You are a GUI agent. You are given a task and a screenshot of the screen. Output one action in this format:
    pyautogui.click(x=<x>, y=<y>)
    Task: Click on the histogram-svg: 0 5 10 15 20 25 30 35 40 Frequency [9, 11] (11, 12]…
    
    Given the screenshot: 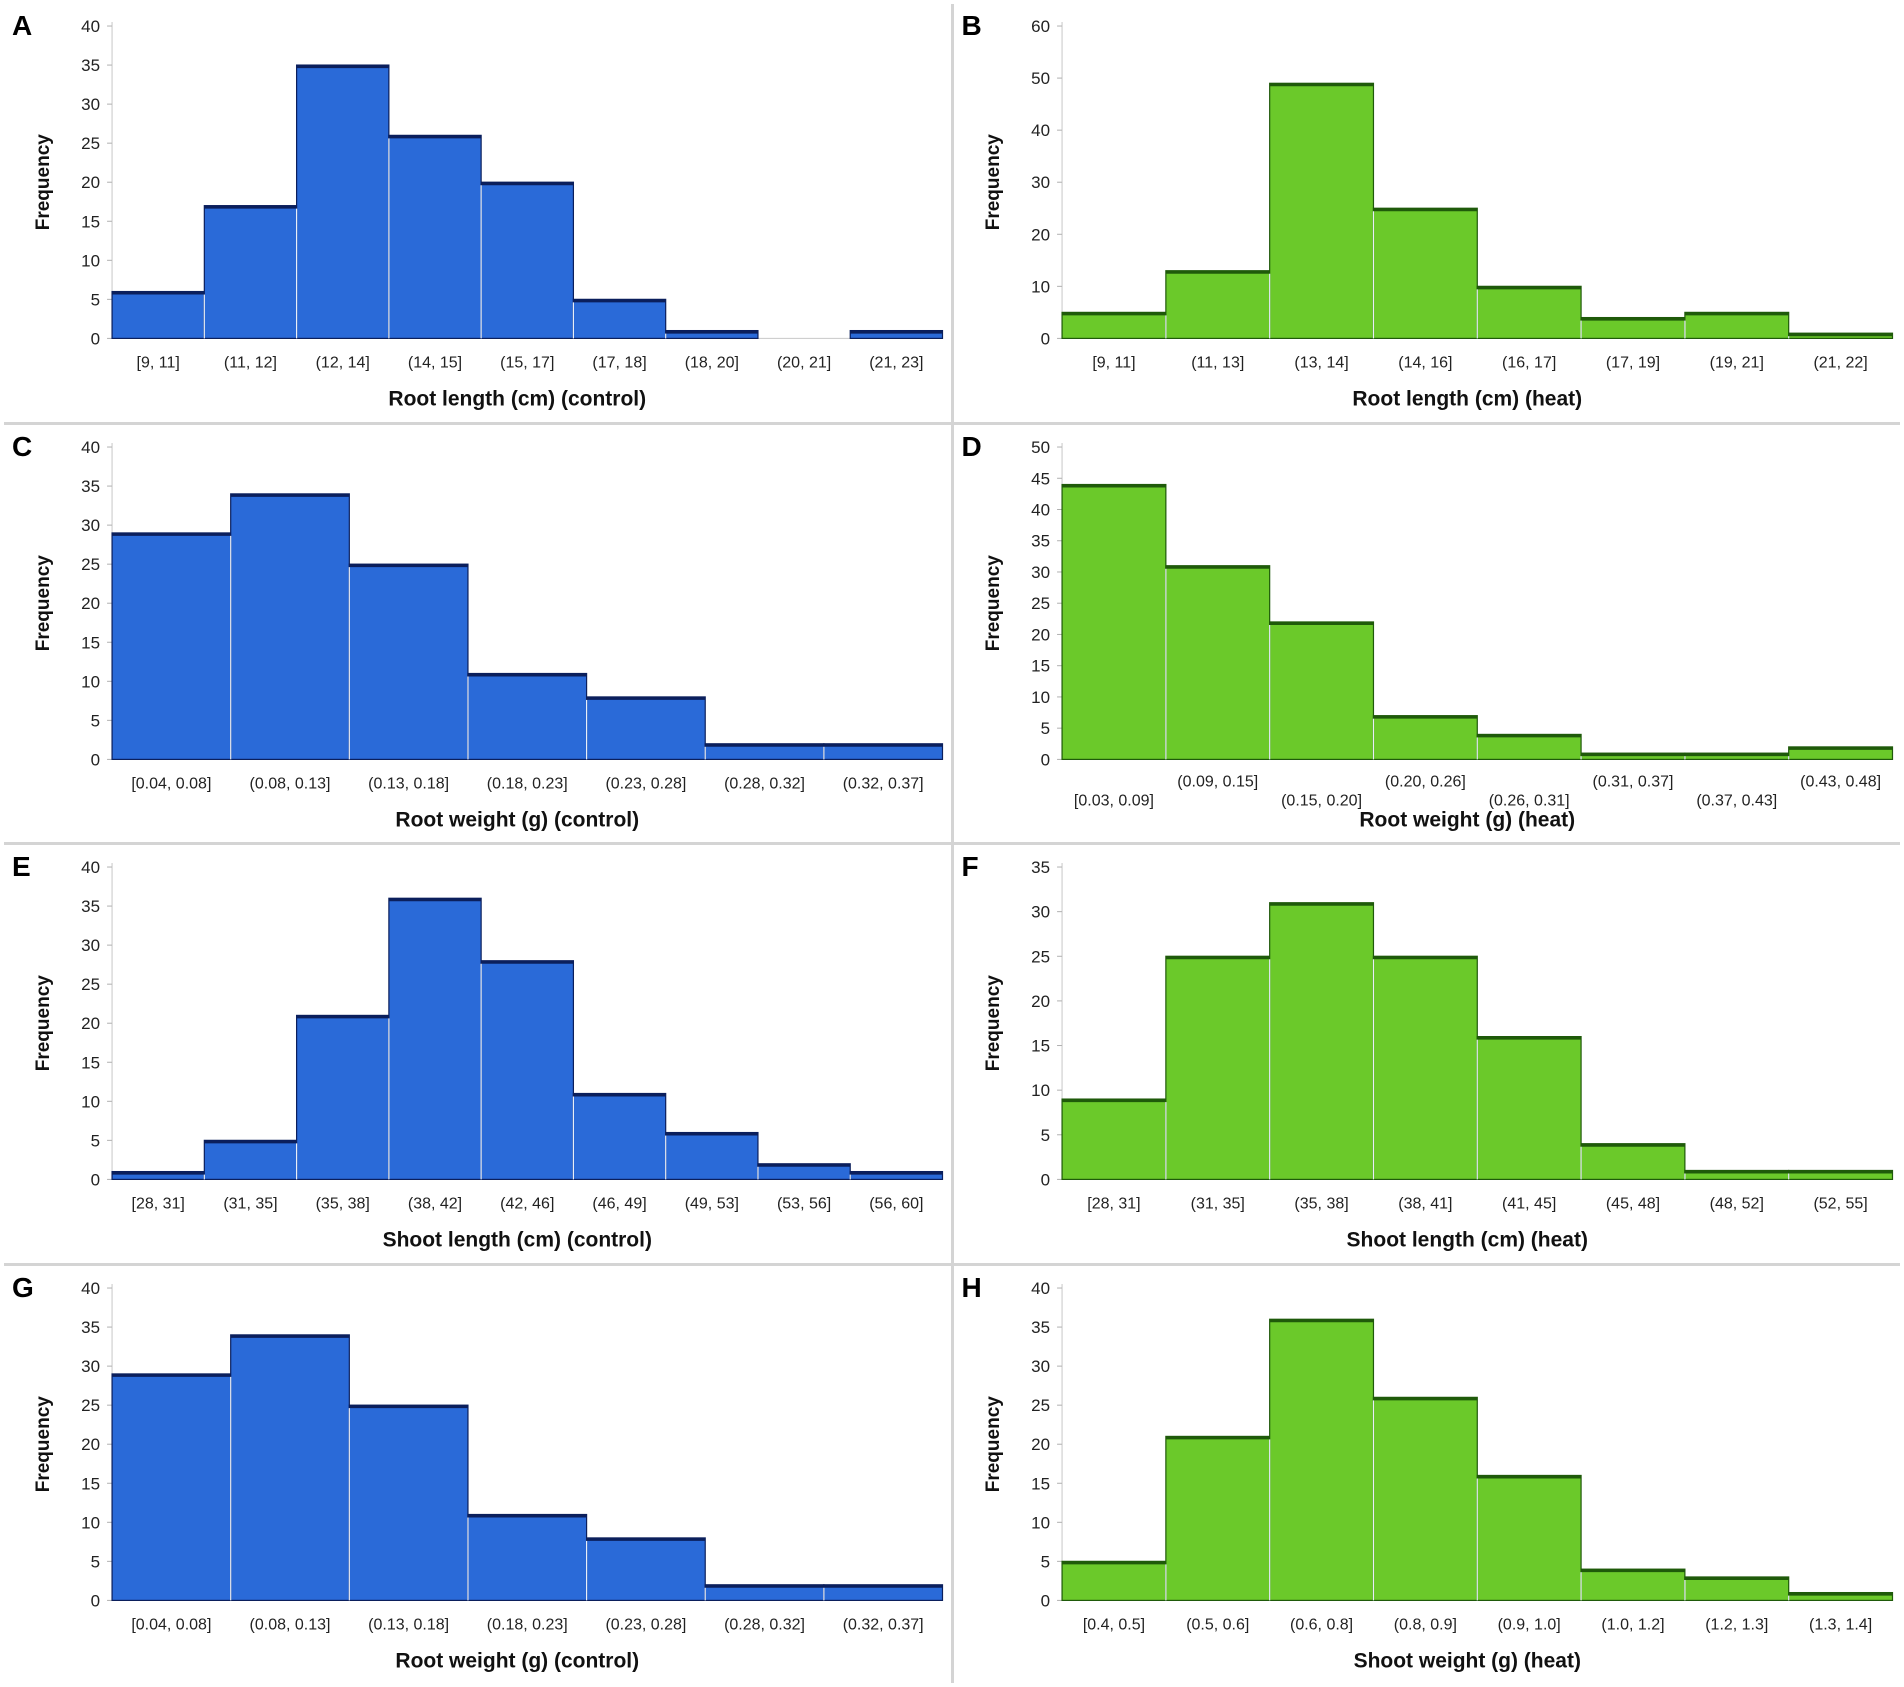 What is the action you would take?
    pyautogui.click(x=488, y=213)
    